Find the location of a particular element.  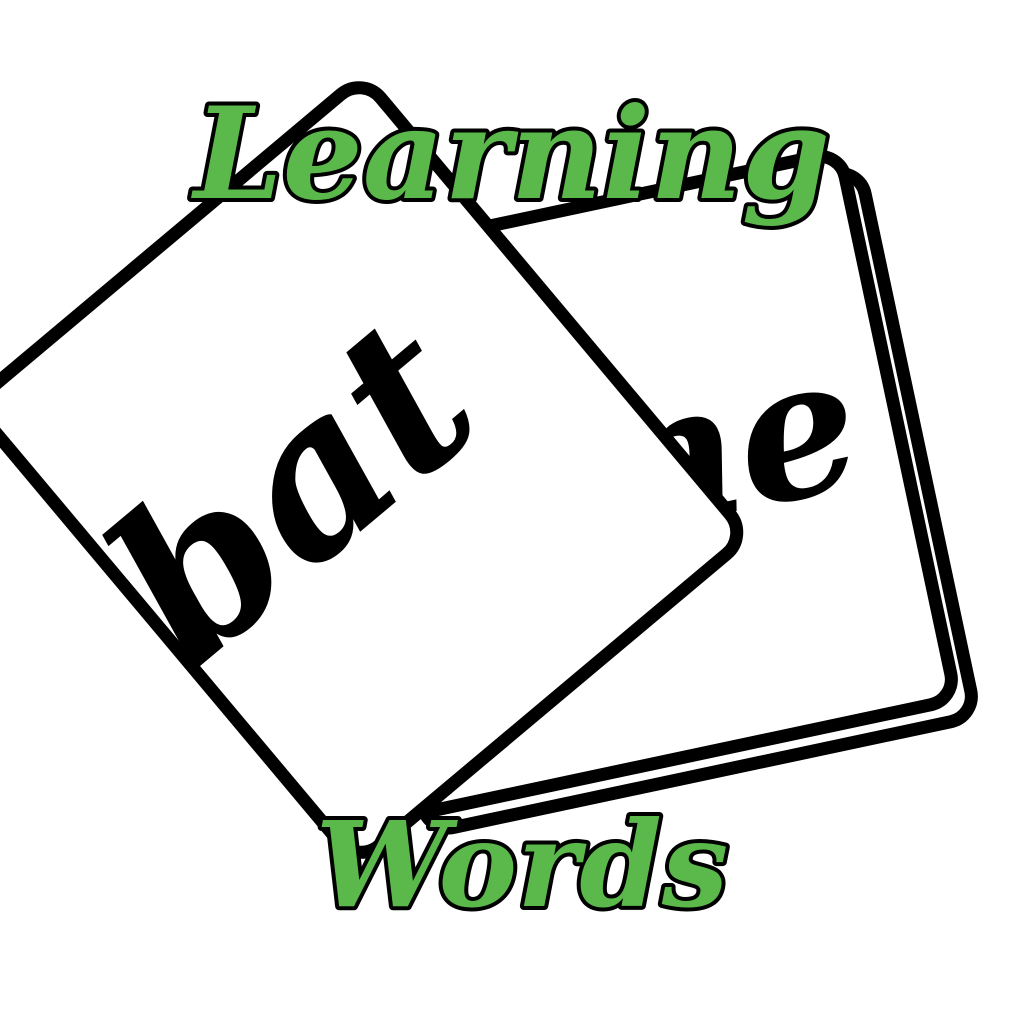

title-line-learning: Learning is located at coordinates (510, 154).